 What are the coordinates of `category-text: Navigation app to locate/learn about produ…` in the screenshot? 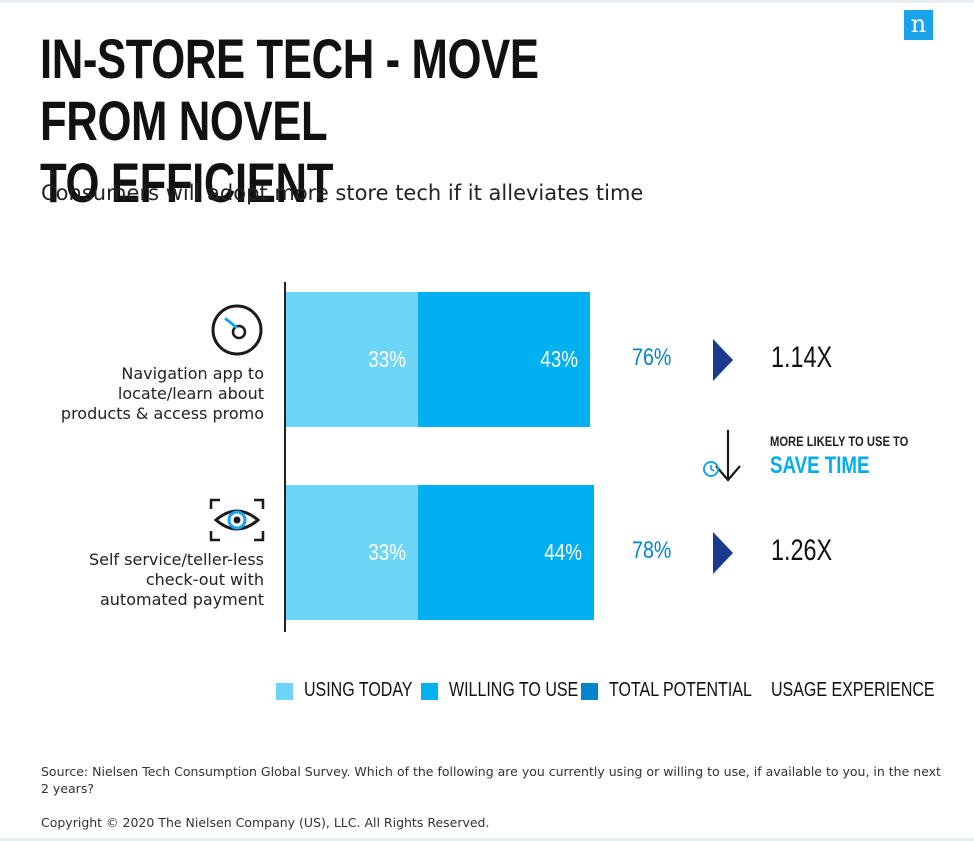 It's located at (162, 393).